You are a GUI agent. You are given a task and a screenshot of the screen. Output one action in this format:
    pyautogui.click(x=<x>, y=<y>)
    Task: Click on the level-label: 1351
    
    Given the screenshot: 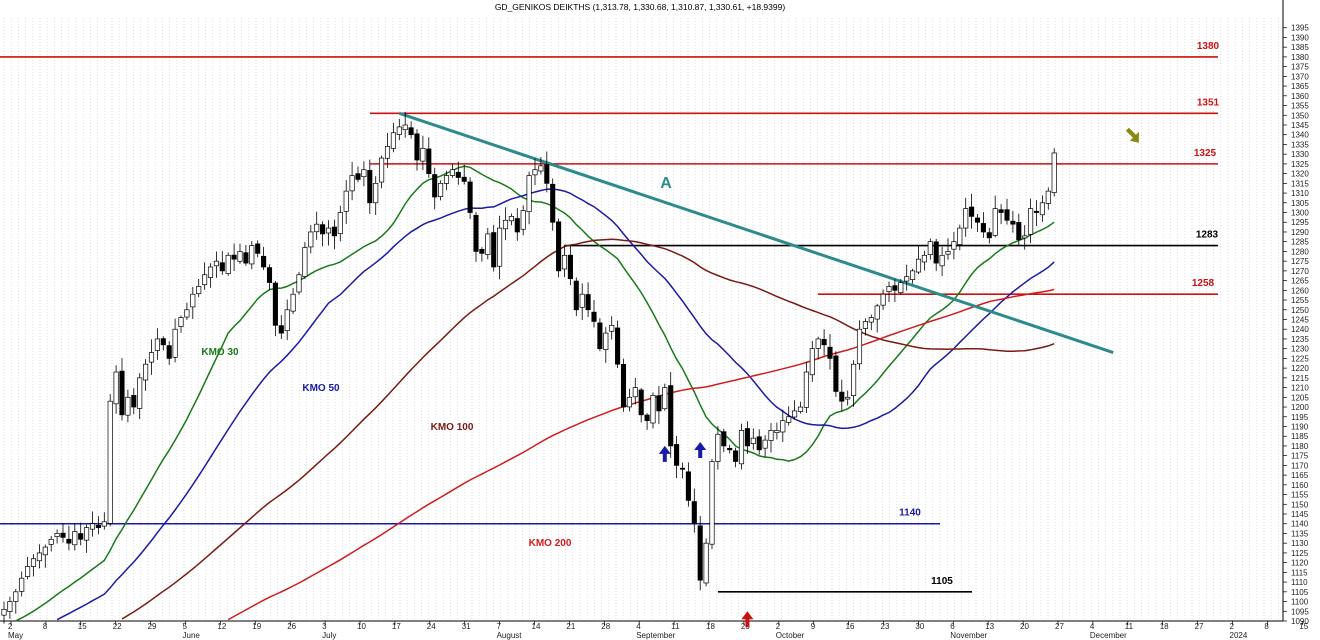 What is the action you would take?
    pyautogui.click(x=1208, y=102)
    